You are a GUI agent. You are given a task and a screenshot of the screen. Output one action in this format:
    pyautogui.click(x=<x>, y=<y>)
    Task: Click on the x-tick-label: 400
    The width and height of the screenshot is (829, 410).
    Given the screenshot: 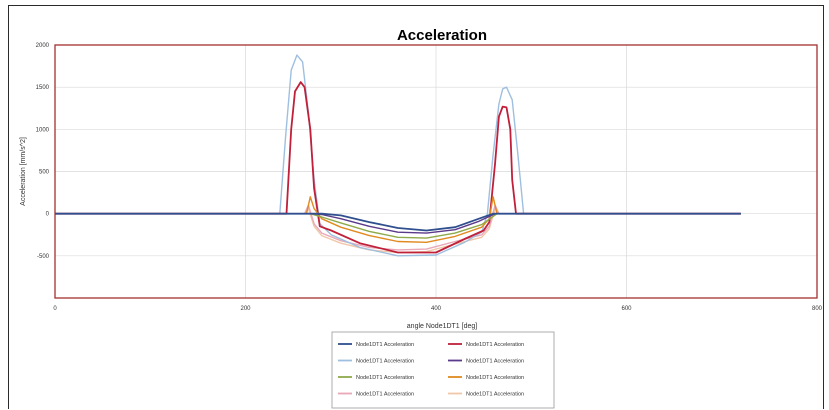 What is the action you would take?
    pyautogui.click(x=436, y=309)
    